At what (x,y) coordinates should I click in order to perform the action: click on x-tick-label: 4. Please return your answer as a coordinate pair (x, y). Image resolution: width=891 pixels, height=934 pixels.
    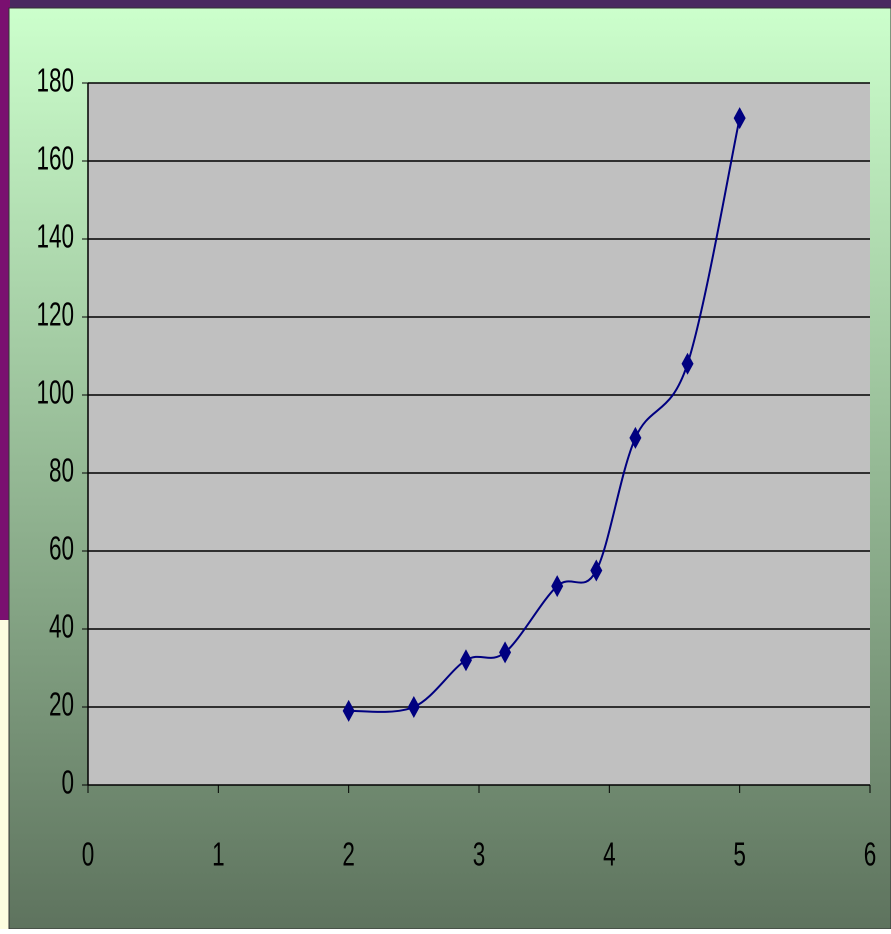
    Looking at the image, I should click on (609, 853).